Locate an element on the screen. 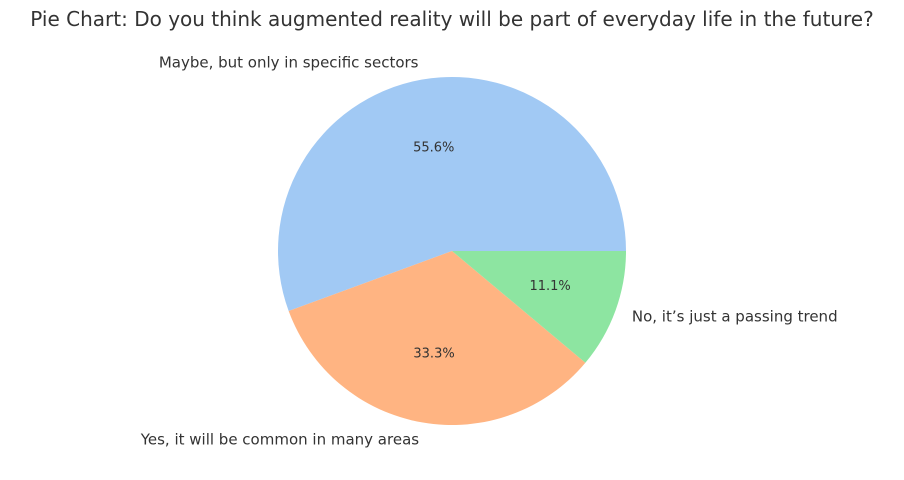  slice-percent-2: 11.1% is located at coordinates (549, 286).